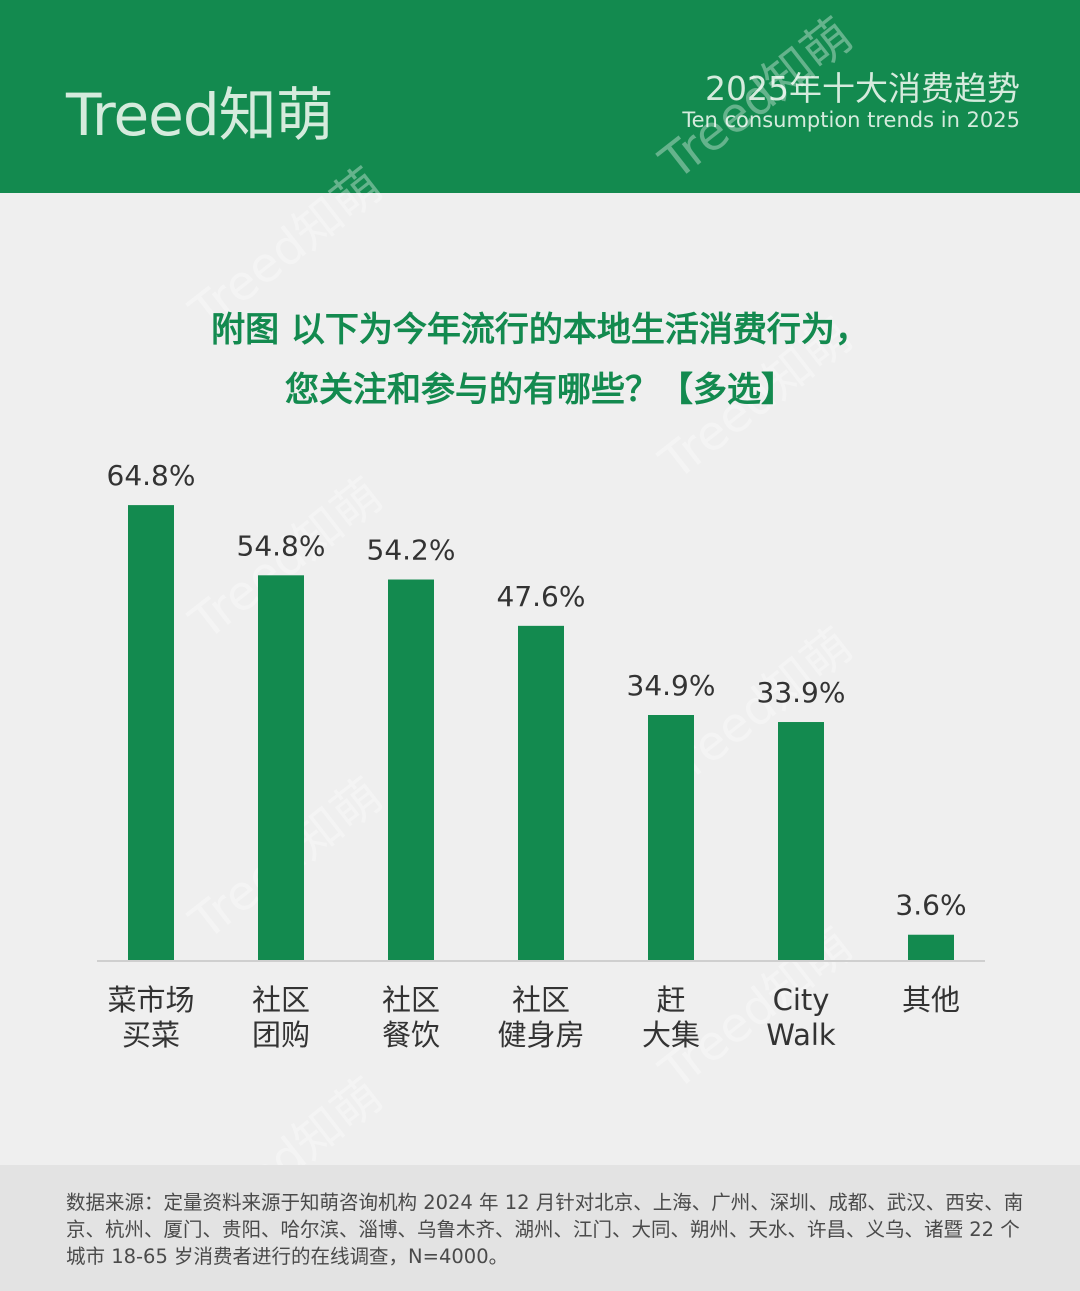 This screenshot has height=1291, width=1080. Describe the element at coordinates (540, 1035) in the screenshot. I see `category-label-3-1: 健身房` at that location.